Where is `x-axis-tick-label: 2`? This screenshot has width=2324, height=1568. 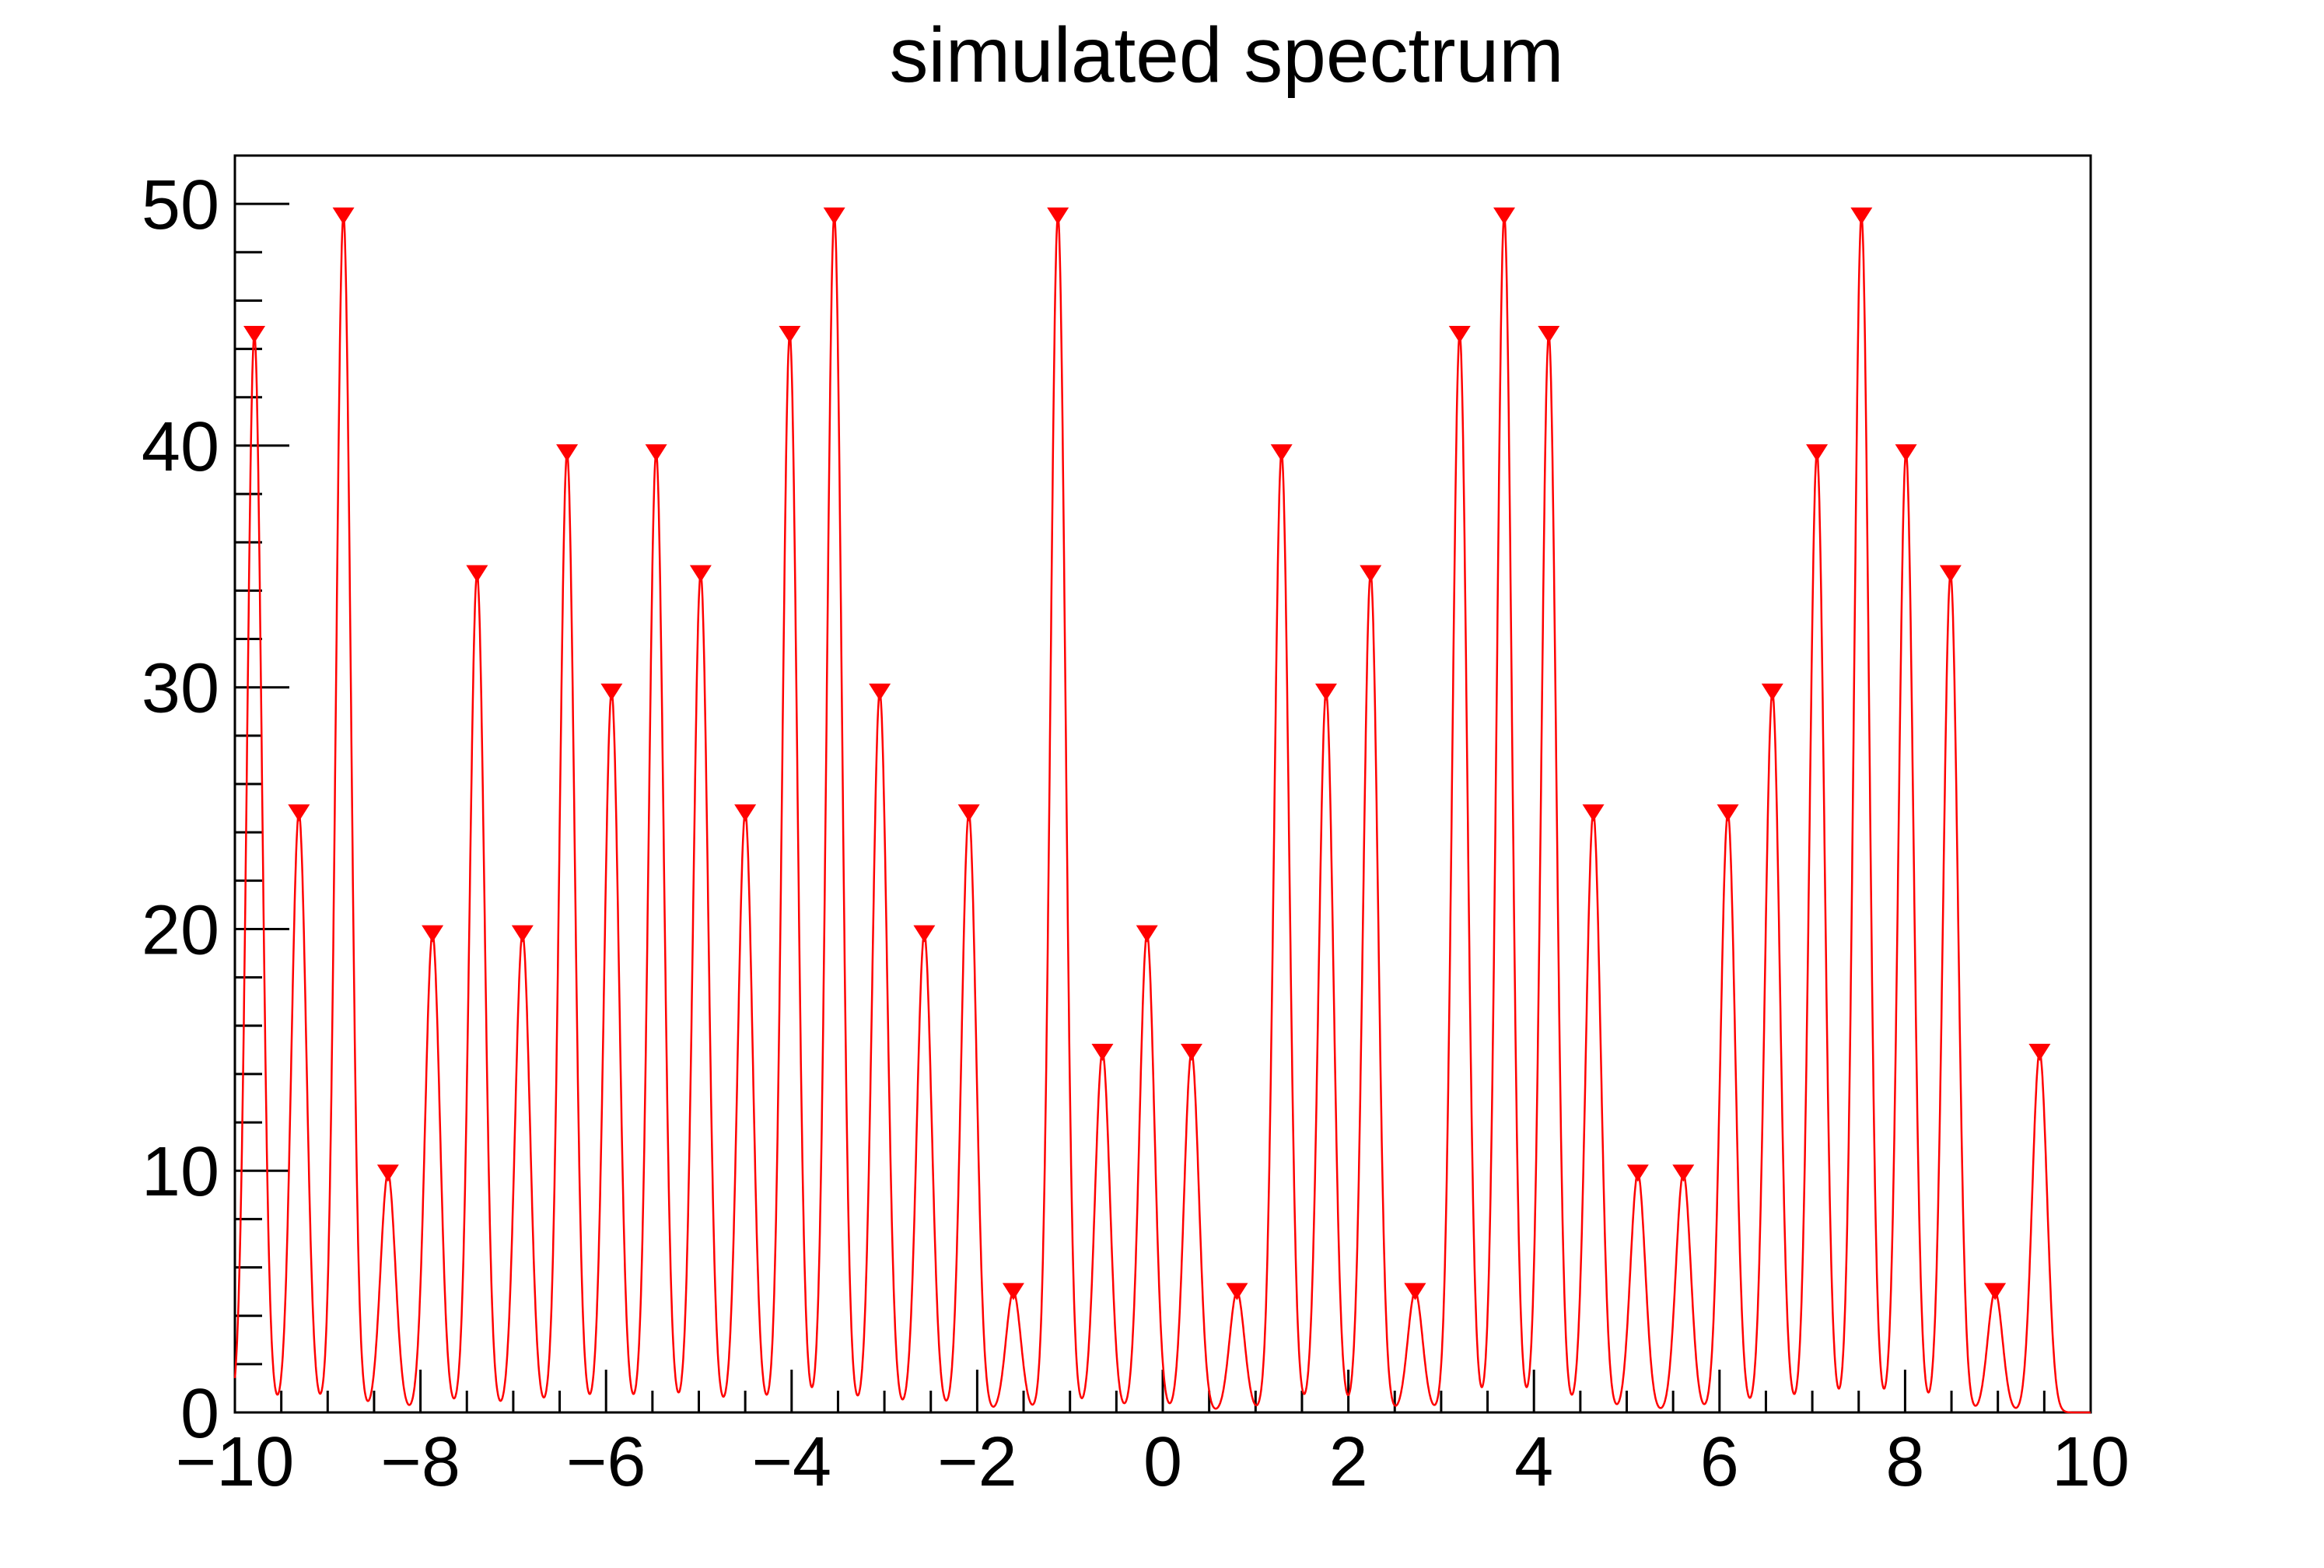 x-axis-tick-label: 2 is located at coordinates (1349, 1462).